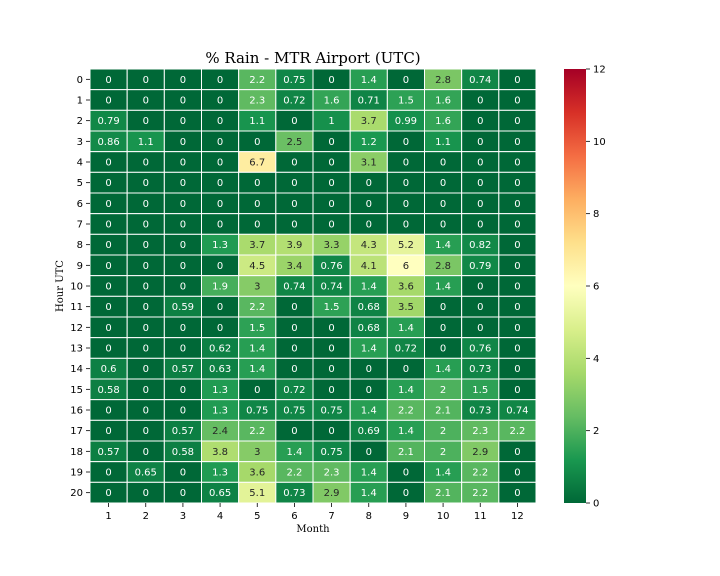  I want to click on y-tick-label: 18, so click(76, 452).